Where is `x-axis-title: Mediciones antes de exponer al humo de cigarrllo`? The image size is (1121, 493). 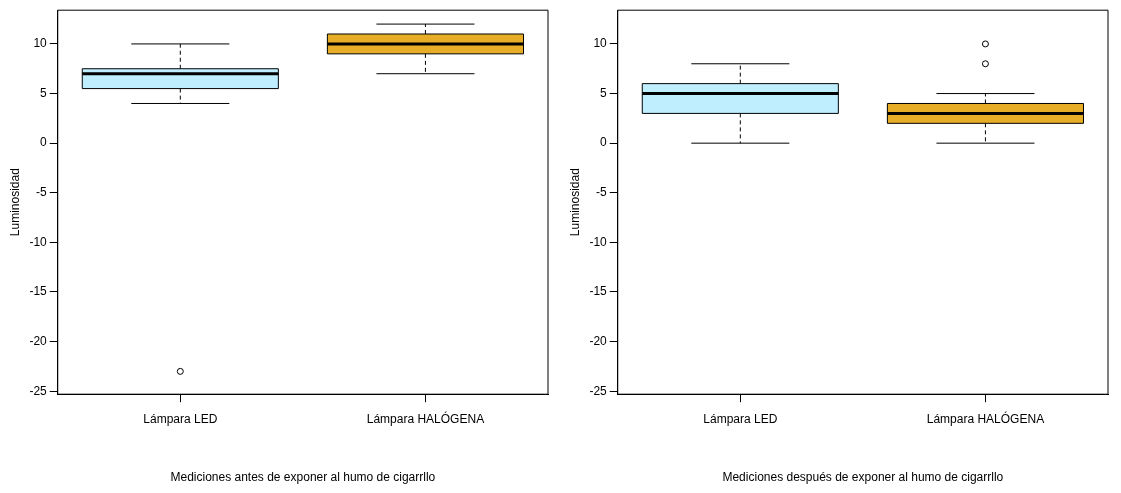 x-axis-title: Mediciones antes de exponer al humo de cigarrllo is located at coordinates (303, 477).